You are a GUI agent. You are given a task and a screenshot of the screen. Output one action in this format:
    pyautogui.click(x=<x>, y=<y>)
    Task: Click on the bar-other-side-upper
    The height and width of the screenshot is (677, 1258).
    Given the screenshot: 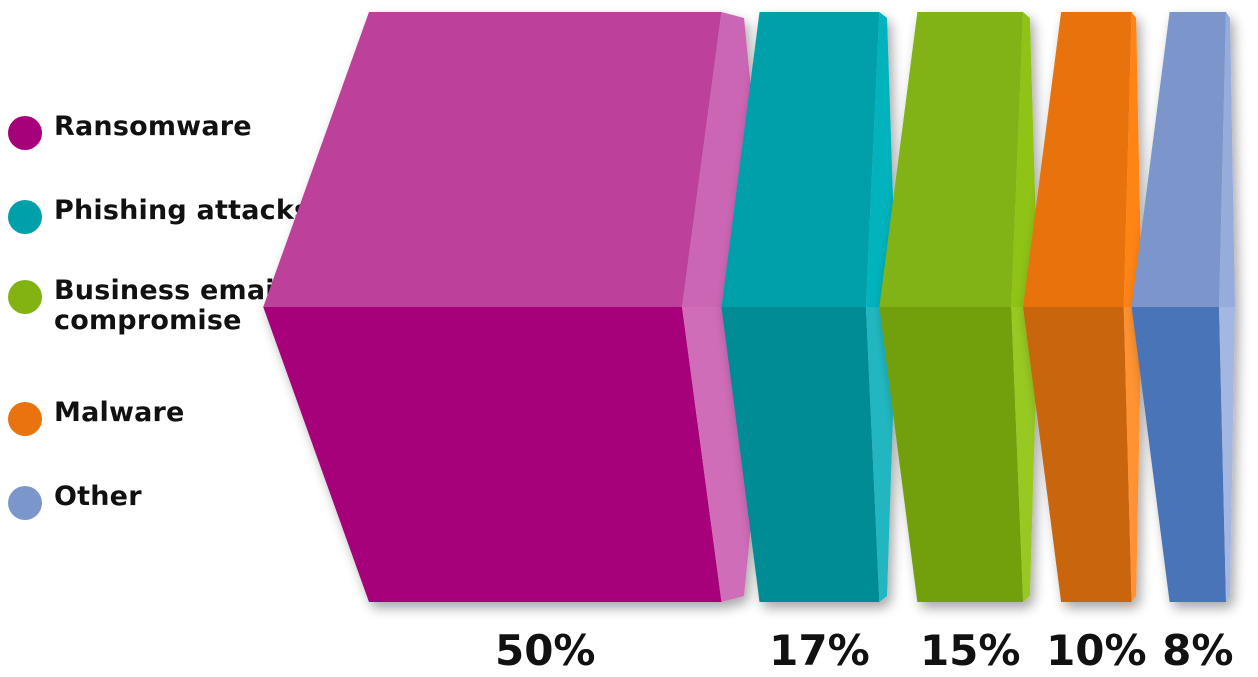 What is the action you would take?
    pyautogui.click(x=1227, y=159)
    